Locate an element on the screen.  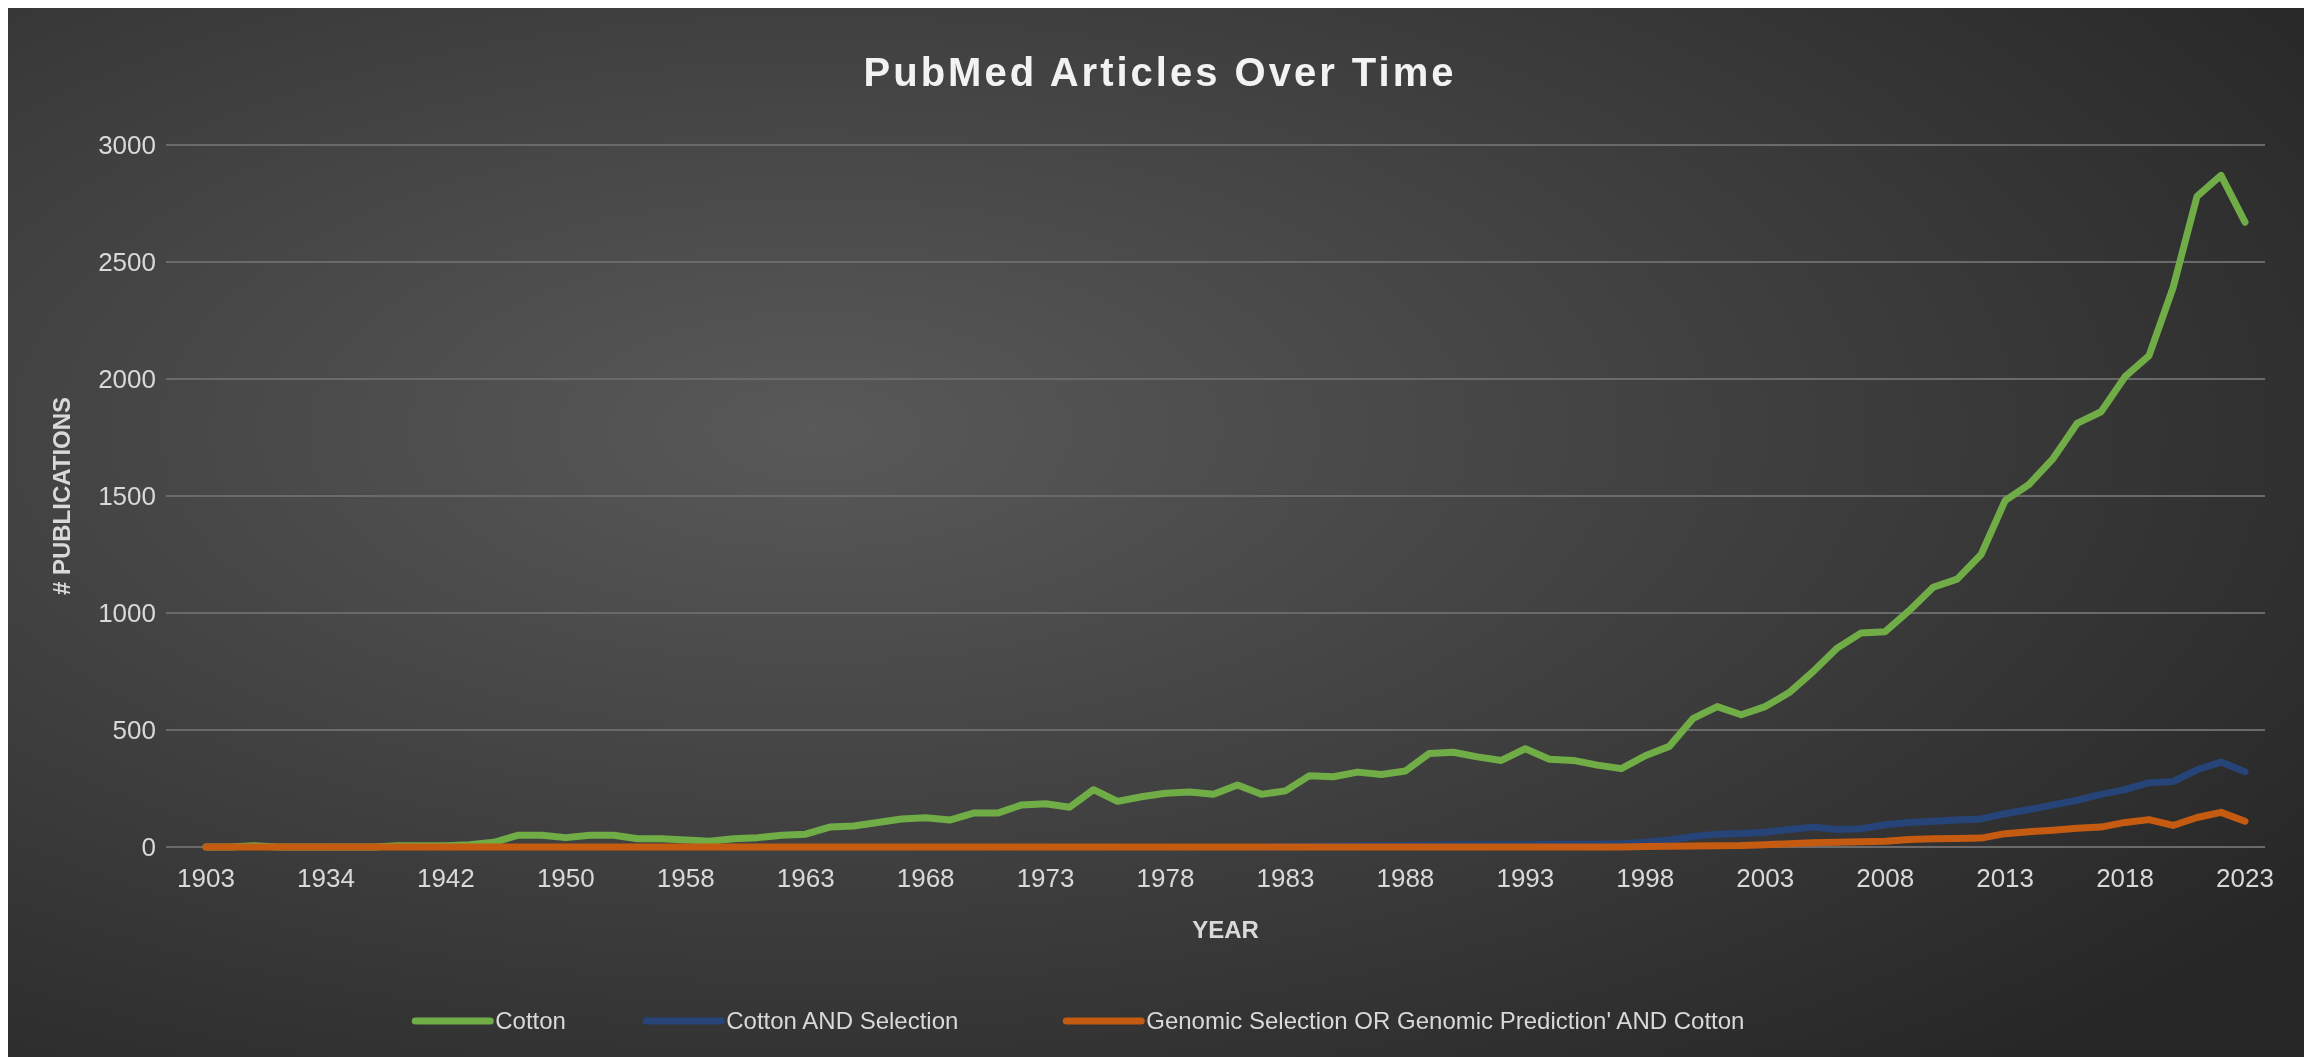
y-tick-label: 2500 is located at coordinates (127, 262).